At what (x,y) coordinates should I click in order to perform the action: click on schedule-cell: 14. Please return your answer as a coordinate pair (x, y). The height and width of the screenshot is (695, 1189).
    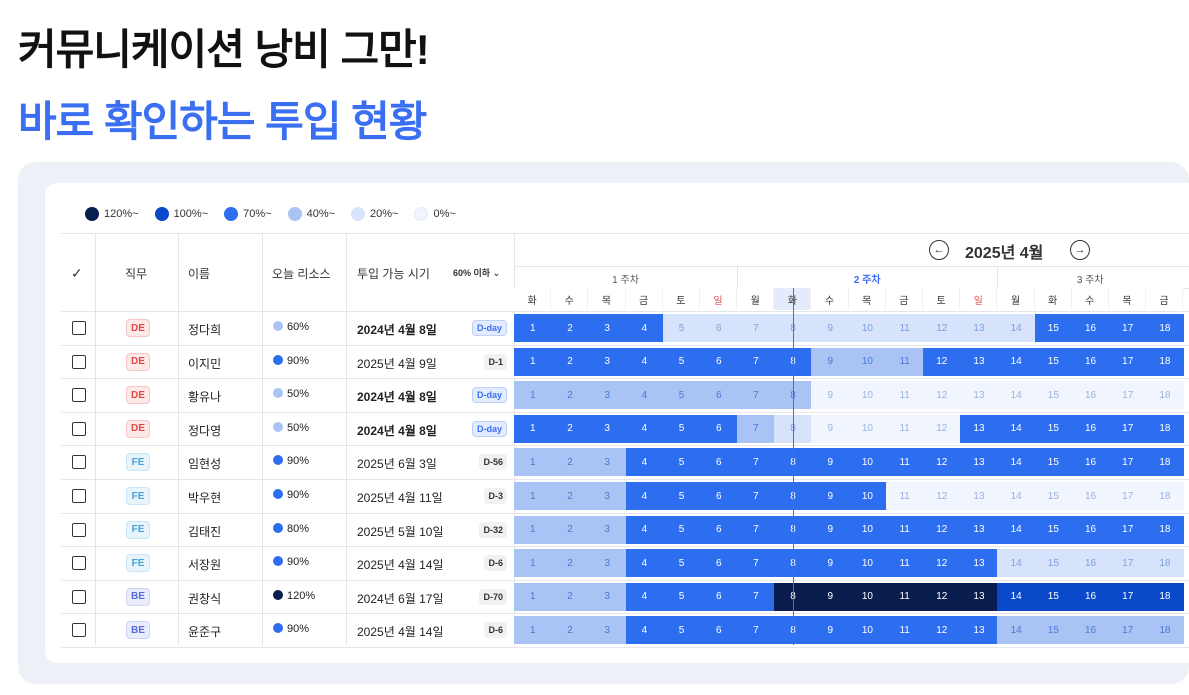
    Looking at the image, I should click on (1016, 496).